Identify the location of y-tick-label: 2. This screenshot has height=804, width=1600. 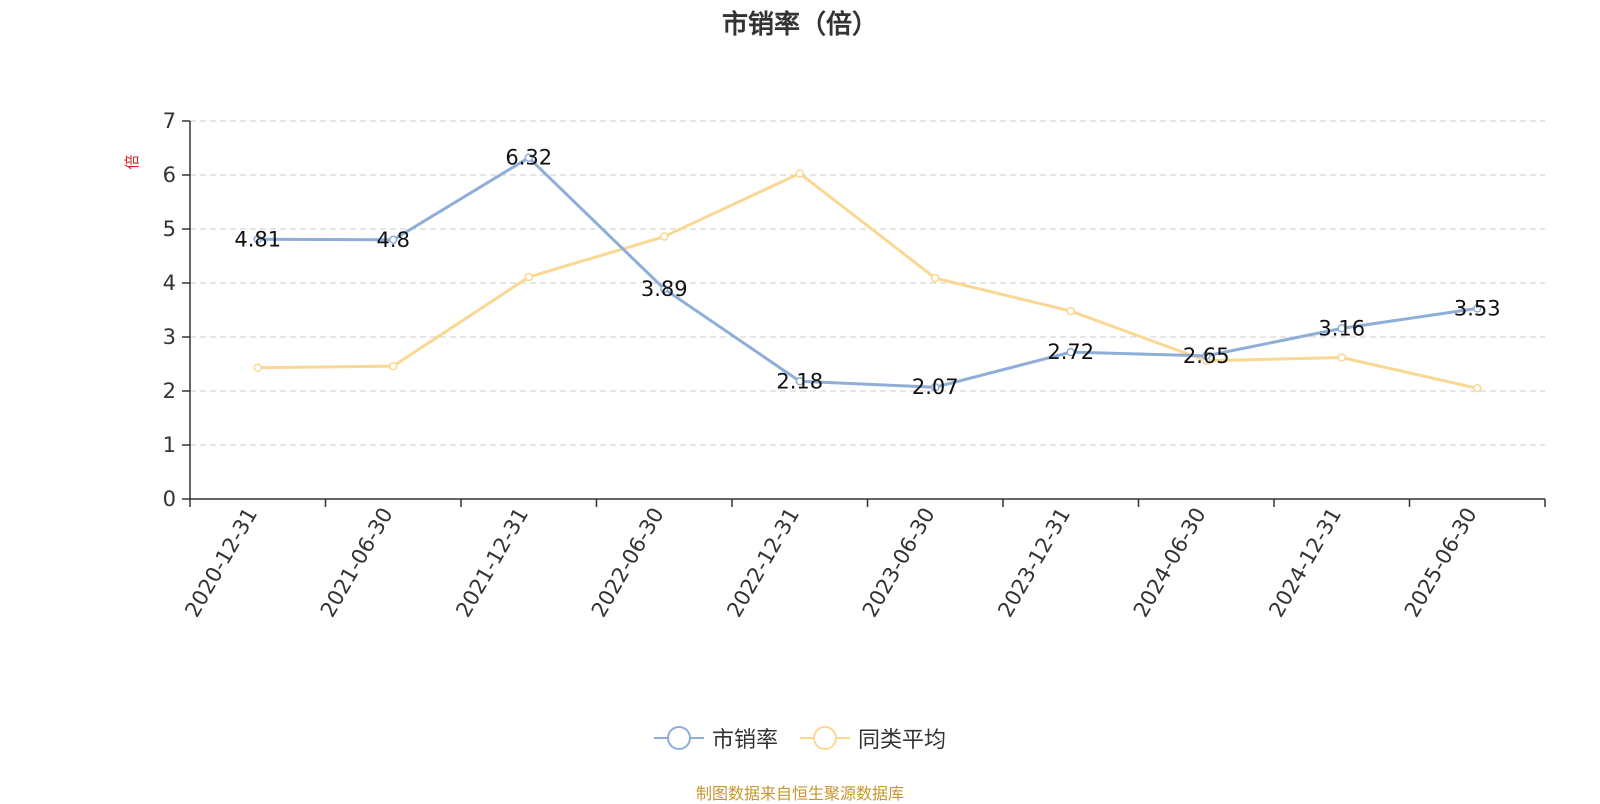
(169, 391).